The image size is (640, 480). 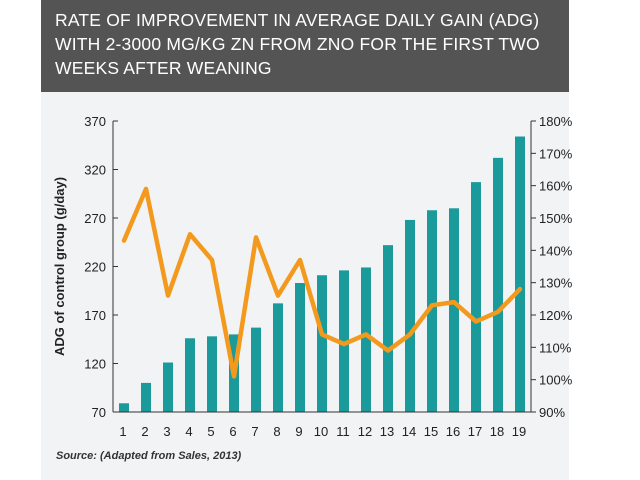 I want to click on x-tick-label: 2, so click(x=144, y=431).